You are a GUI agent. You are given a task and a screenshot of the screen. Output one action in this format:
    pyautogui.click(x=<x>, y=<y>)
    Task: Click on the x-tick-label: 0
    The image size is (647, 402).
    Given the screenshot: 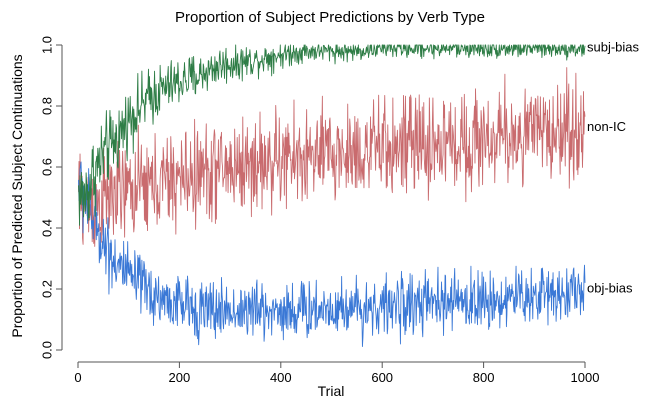 What is the action you would take?
    pyautogui.click(x=77, y=377)
    